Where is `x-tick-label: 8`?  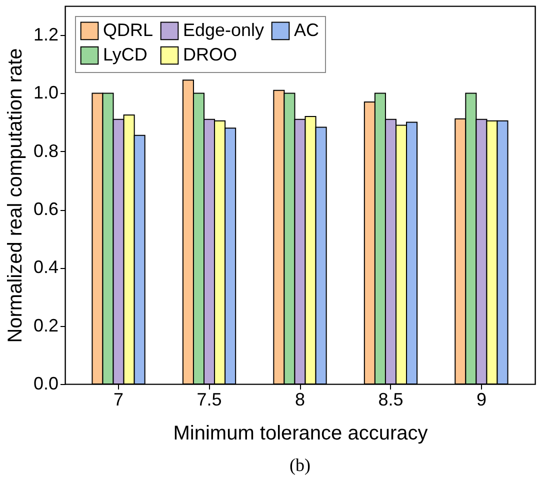
x-tick-label: 8 is located at coordinates (300, 400).